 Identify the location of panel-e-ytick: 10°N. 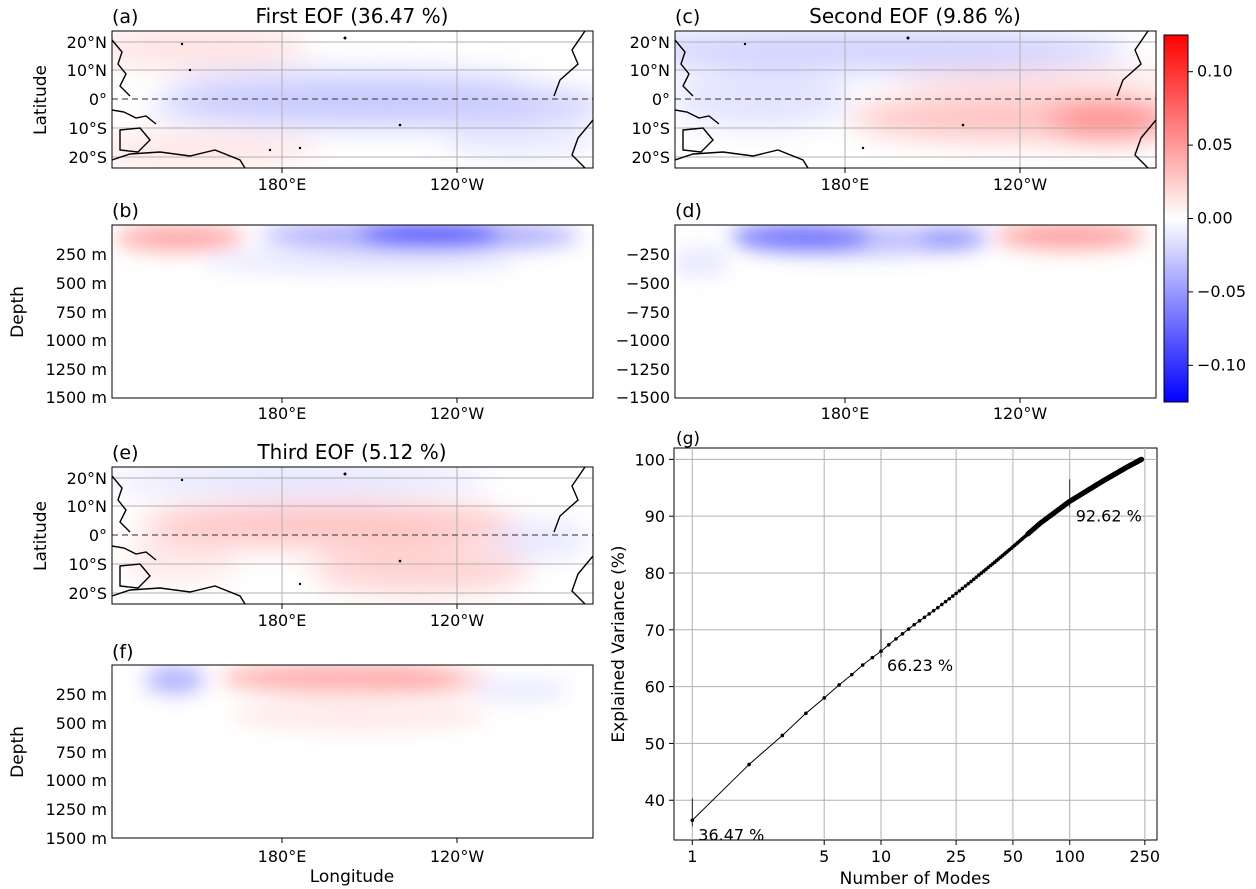
(87, 506).